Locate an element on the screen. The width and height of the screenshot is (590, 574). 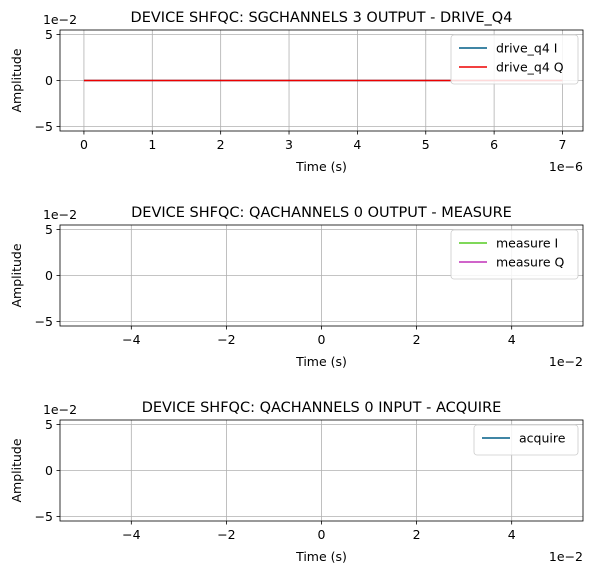
legend-label: acquire is located at coordinates (542, 438).